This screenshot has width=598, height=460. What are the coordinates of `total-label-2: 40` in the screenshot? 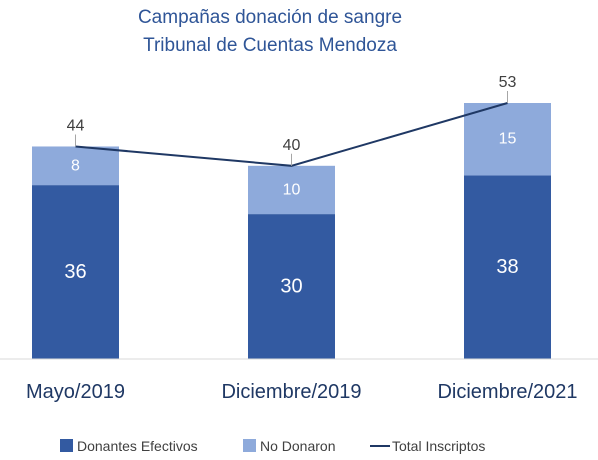 It's located at (292, 145).